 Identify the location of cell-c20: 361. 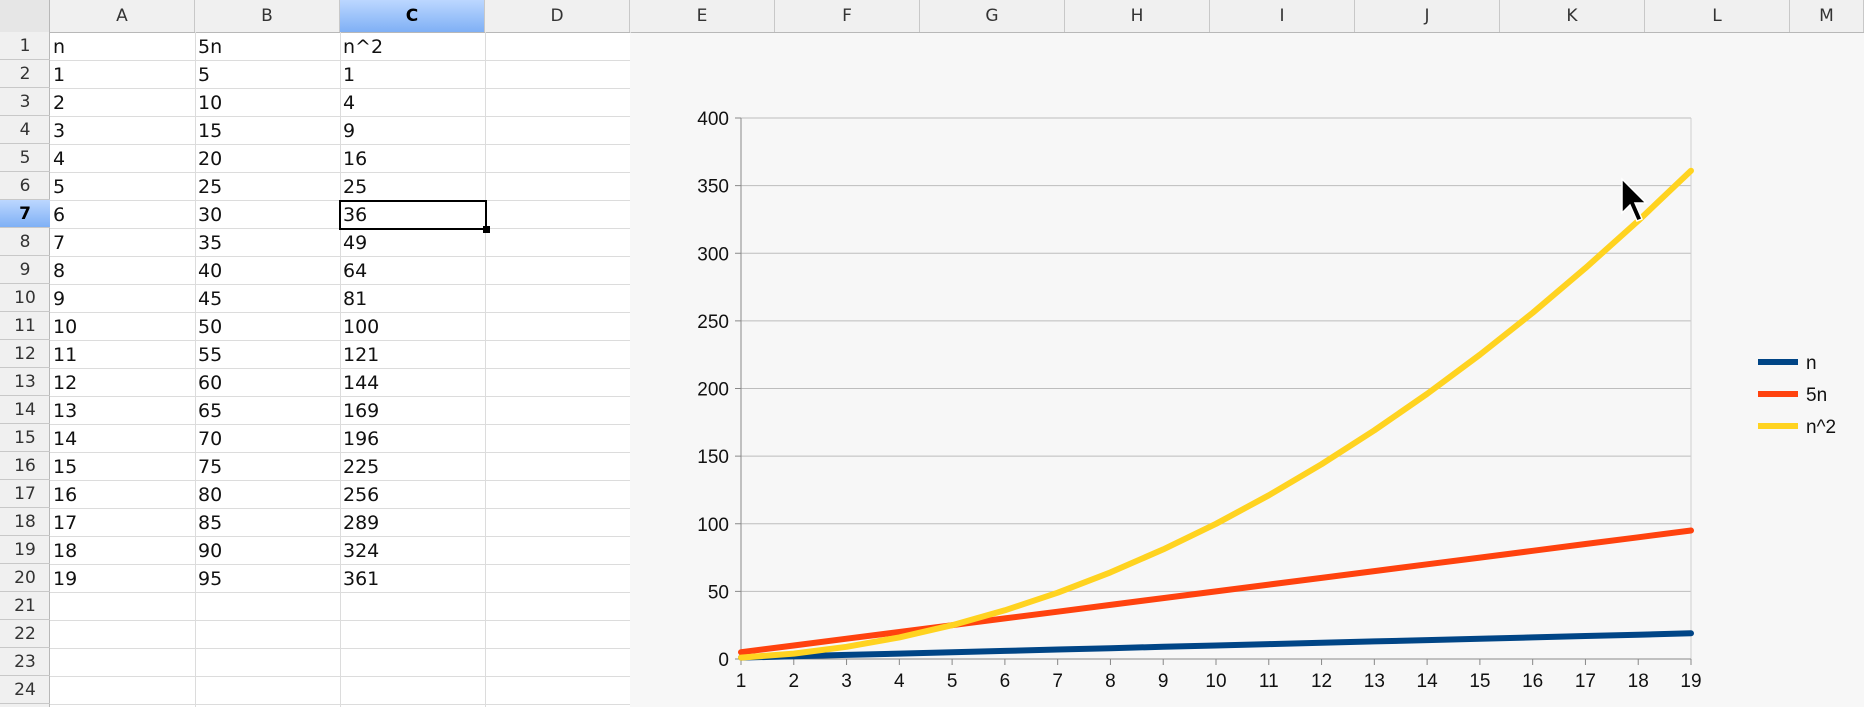
(361, 579).